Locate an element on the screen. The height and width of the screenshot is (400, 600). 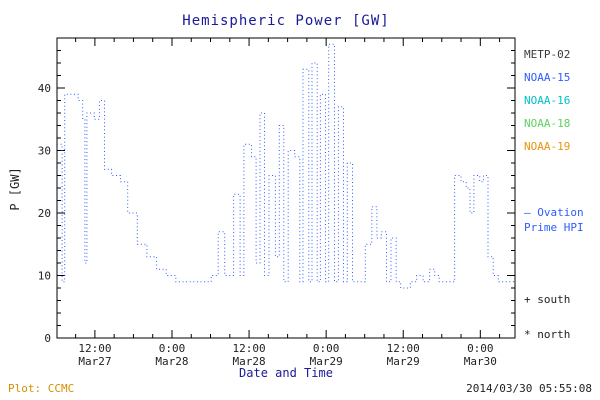
legend-item-noaa-18: NOAA-18 is located at coordinates (547, 123).